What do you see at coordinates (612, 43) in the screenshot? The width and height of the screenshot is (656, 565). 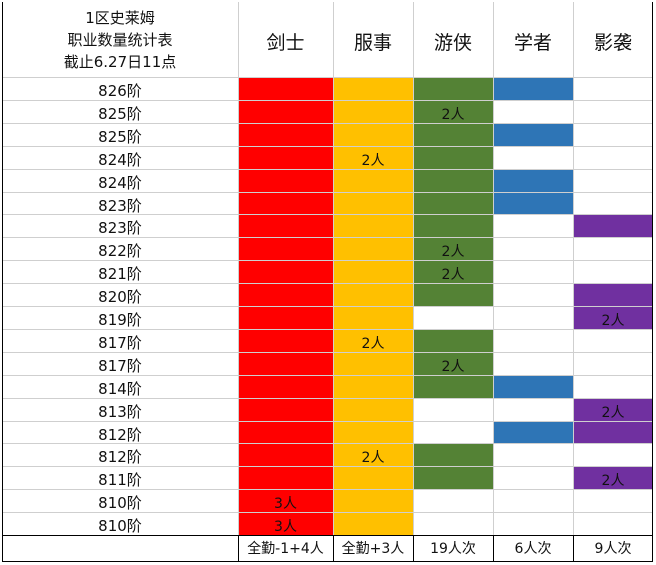 I see `column-header: 影袭` at bounding box center [612, 43].